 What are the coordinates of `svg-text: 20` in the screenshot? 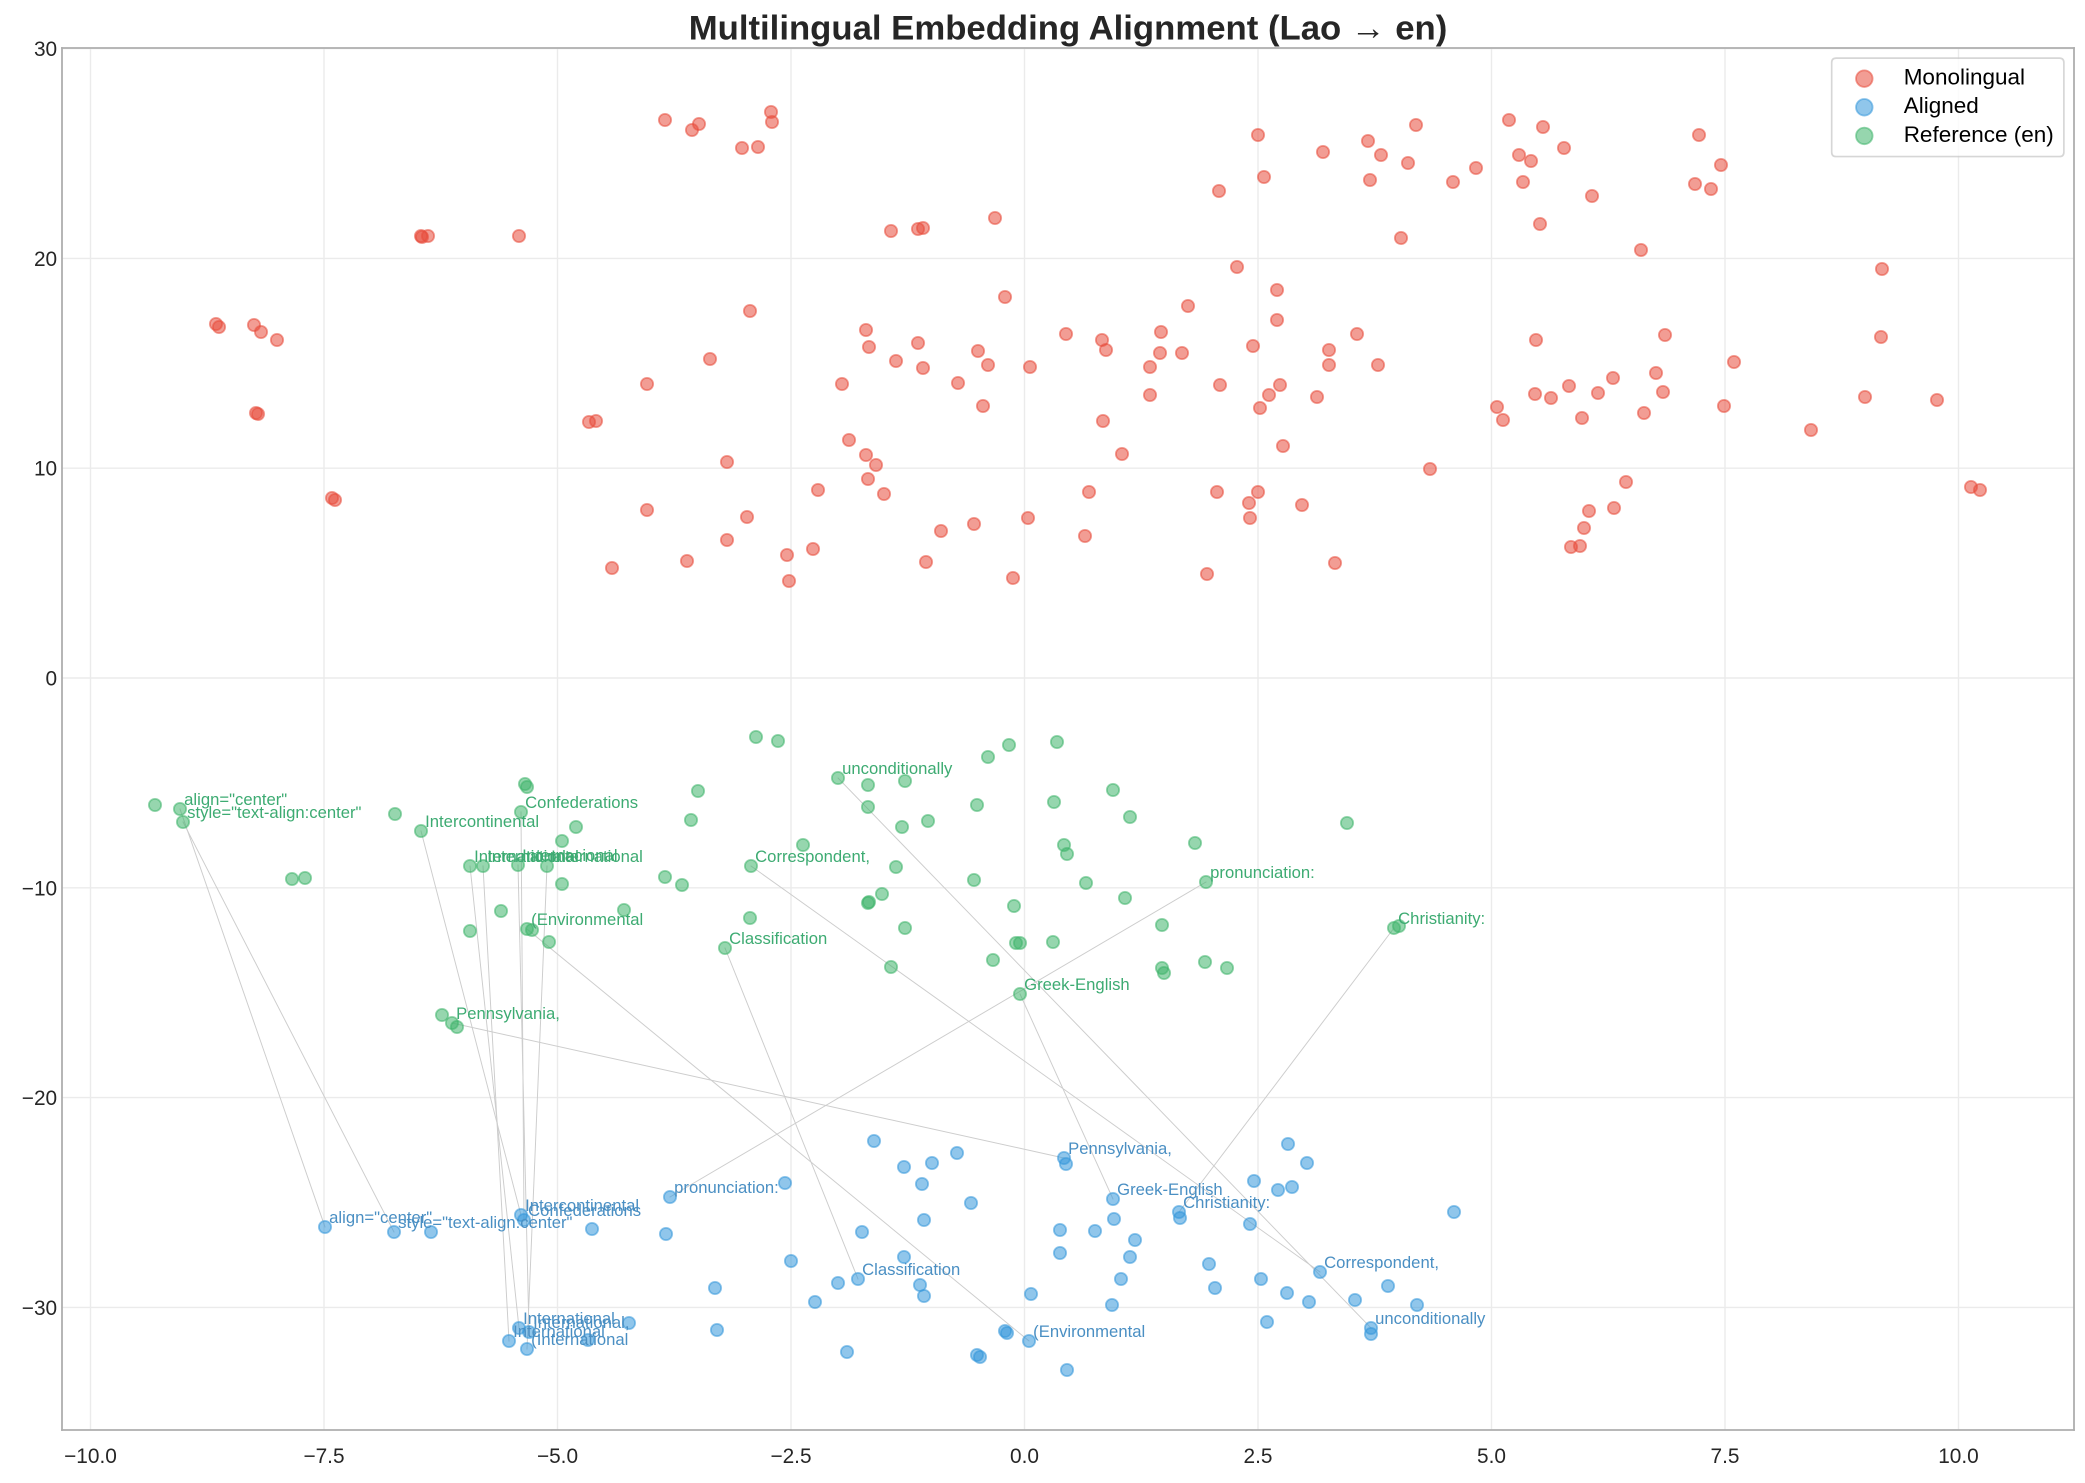 It's located at (45, 259).